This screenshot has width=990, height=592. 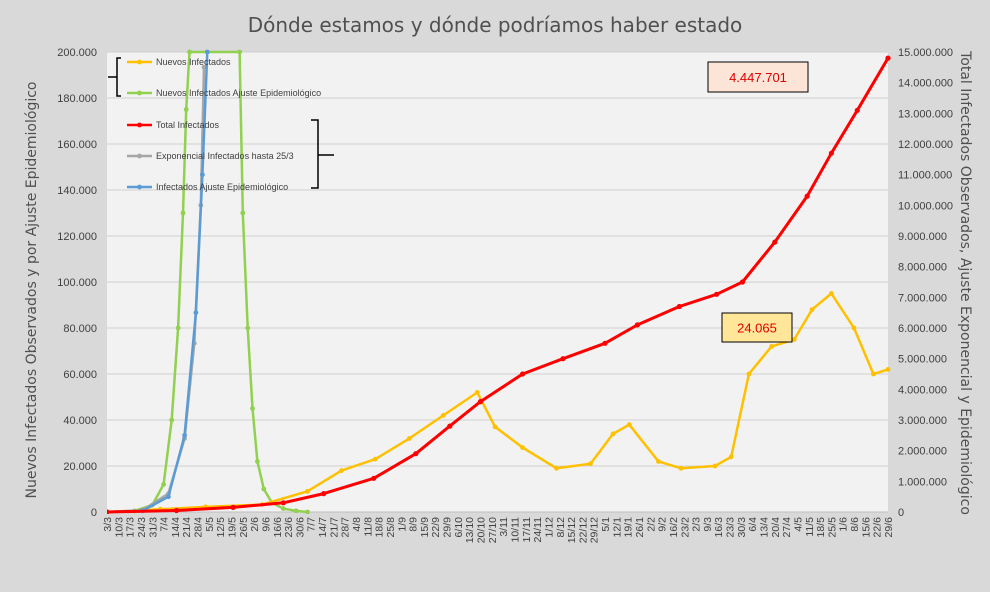 I want to click on x-tick-label: 18/5, so click(x=821, y=527).